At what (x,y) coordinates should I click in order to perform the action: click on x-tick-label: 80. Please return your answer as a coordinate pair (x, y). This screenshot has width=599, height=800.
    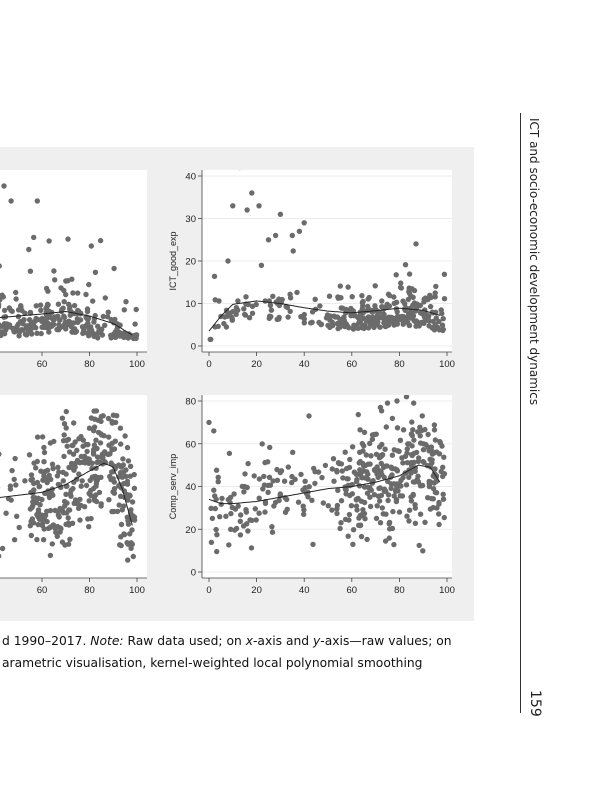
    Looking at the image, I should click on (399, 364).